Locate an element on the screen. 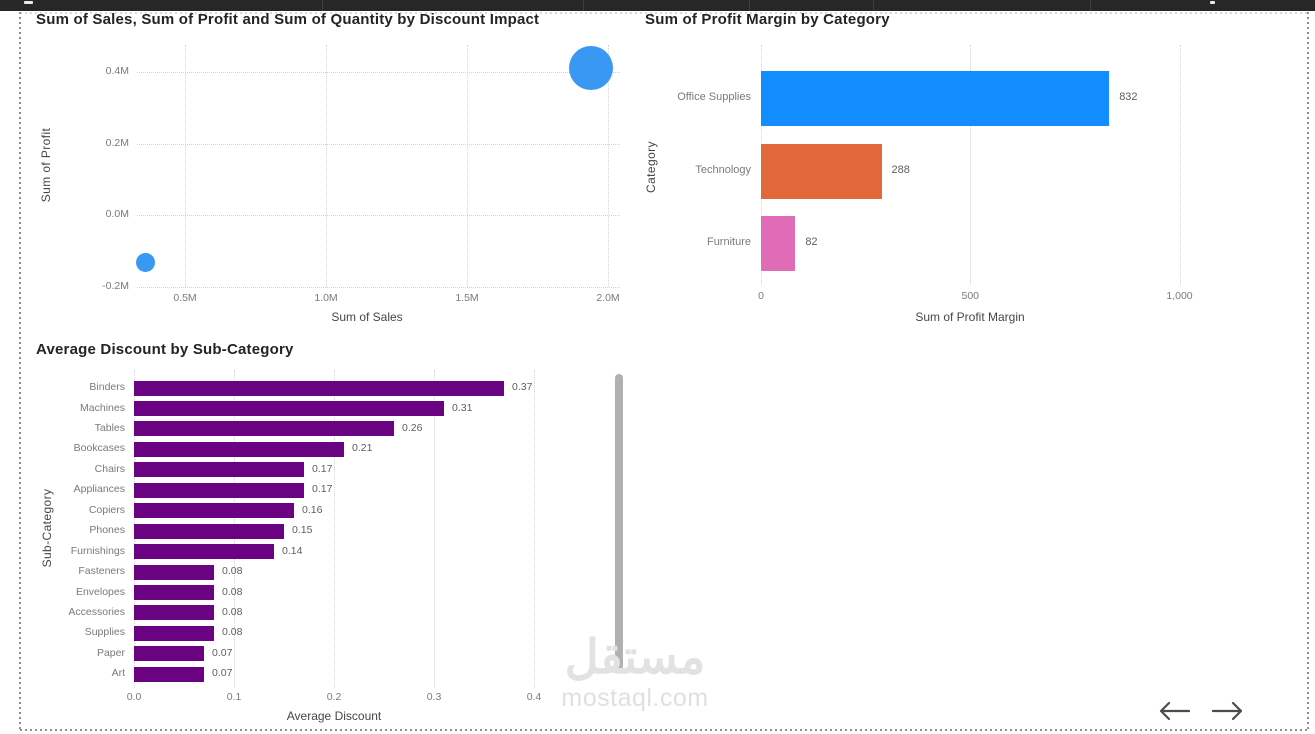  left-arrow-icon is located at coordinates (1175, 711).